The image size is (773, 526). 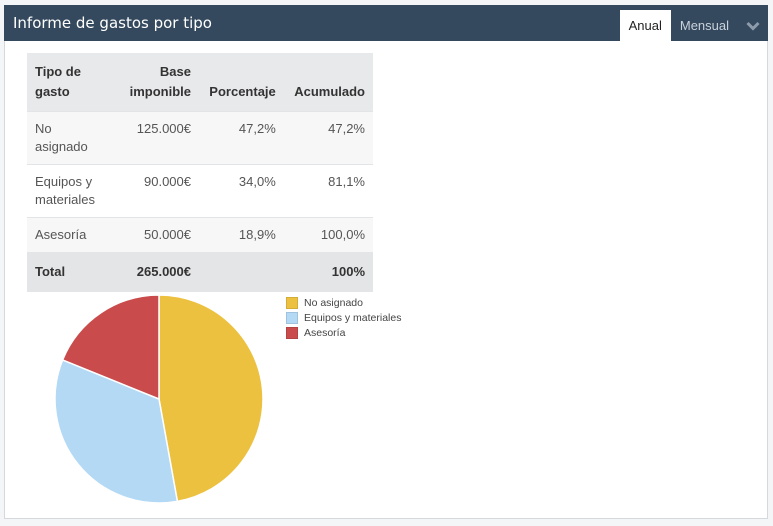 I want to click on total-base: 265.000€, so click(x=156, y=272).